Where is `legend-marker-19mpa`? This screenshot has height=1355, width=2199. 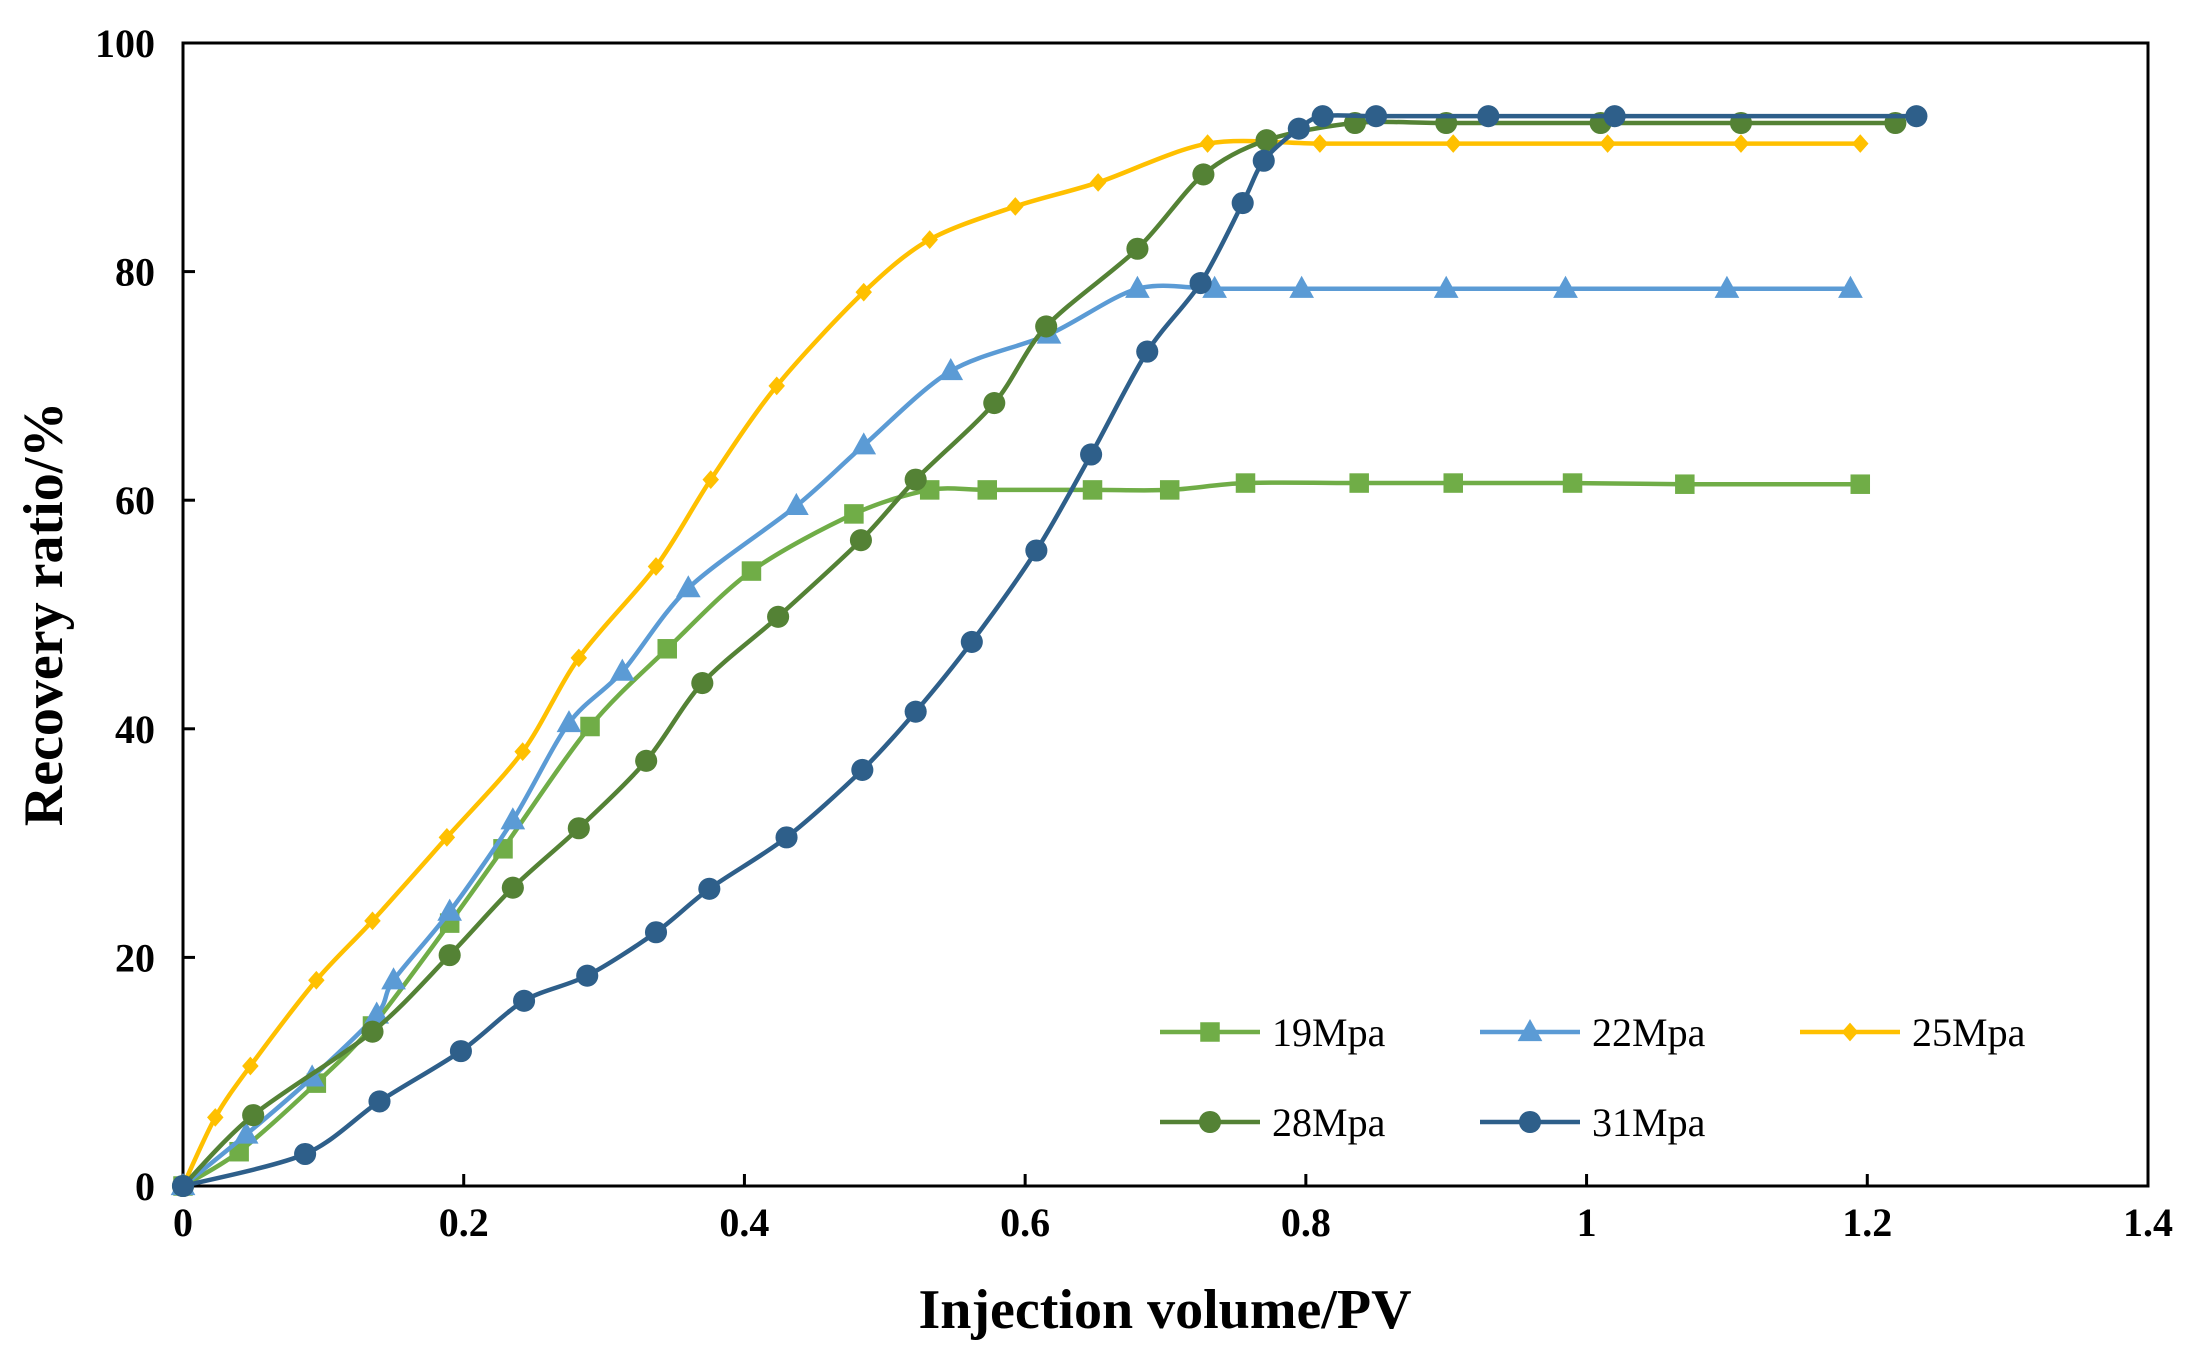 legend-marker-19mpa is located at coordinates (1210, 1032).